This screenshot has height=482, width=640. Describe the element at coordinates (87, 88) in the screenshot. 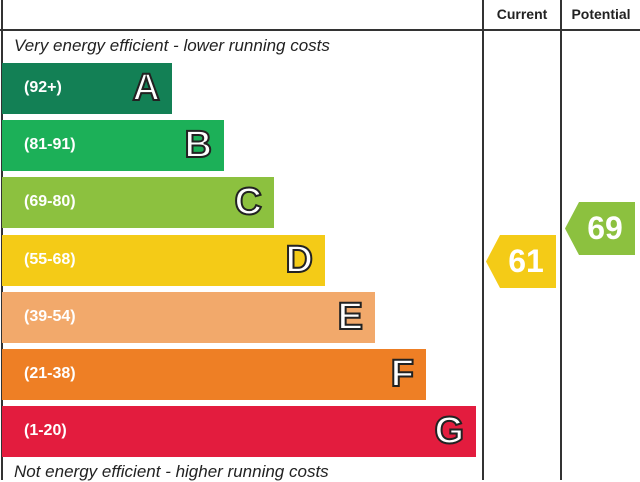

I see `band-a: (92+) A` at that location.